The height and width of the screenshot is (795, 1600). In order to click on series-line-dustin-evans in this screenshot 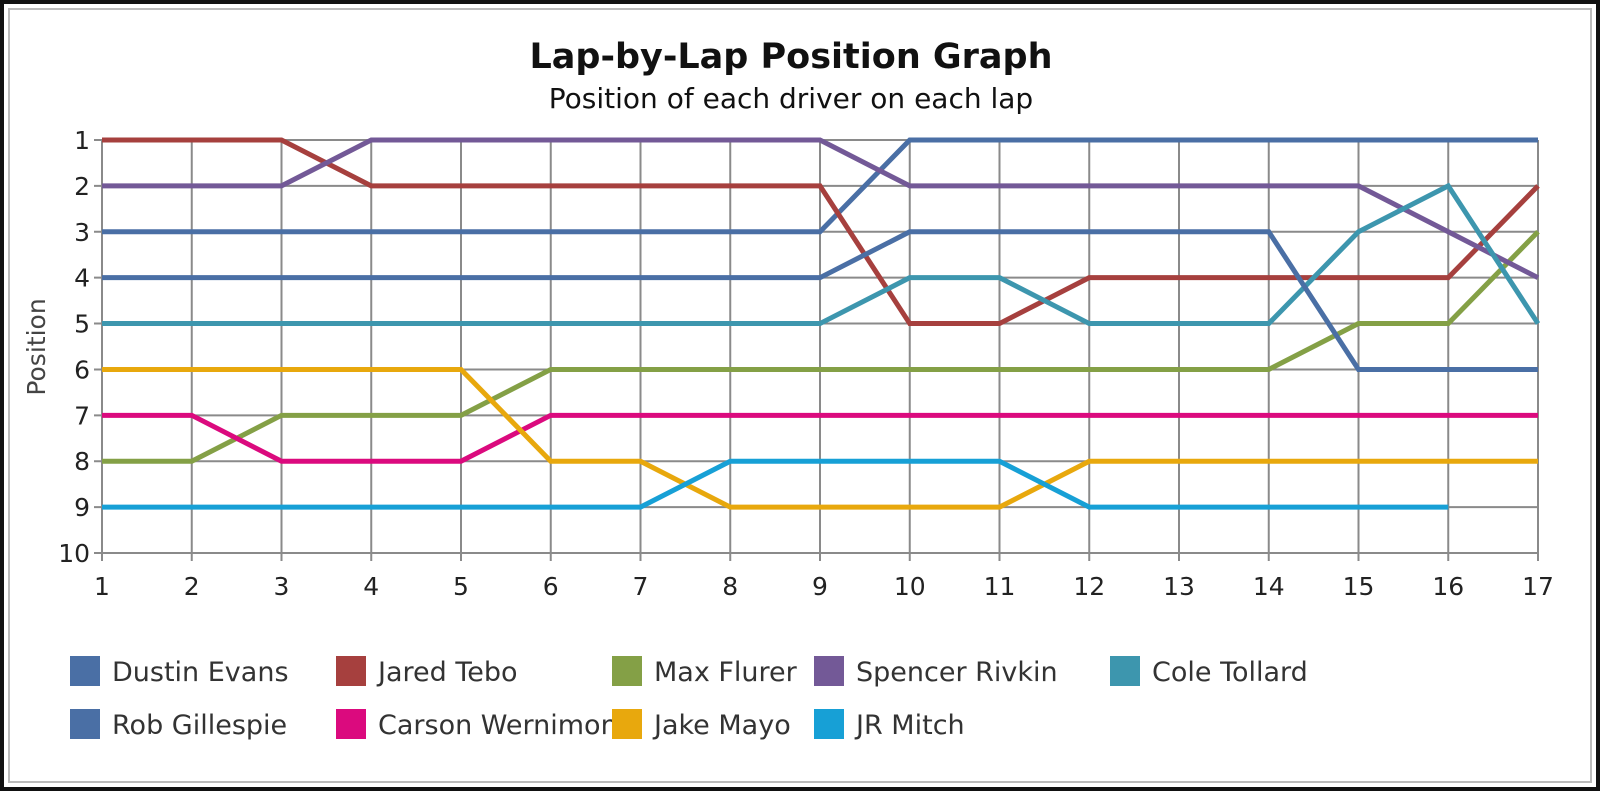, I will do `click(820, 186)`.